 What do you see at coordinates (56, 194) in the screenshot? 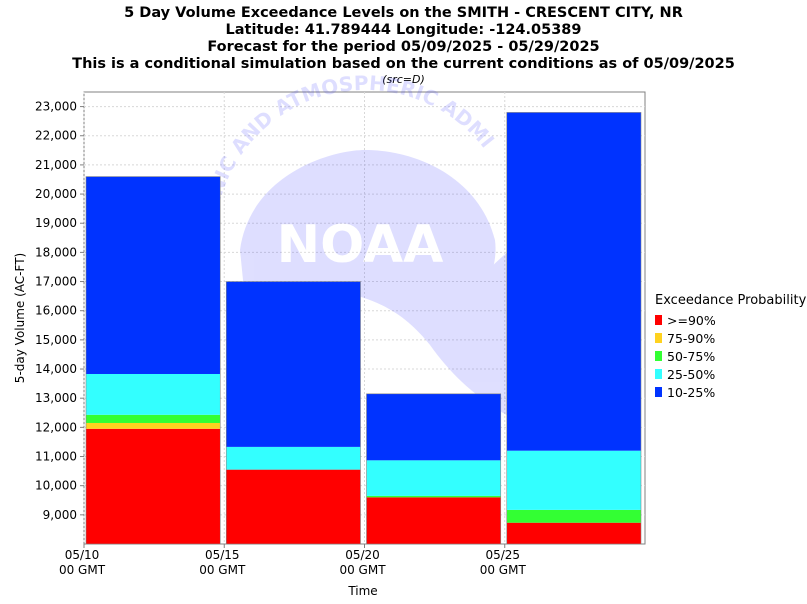
I see `y-tick-label: 20,000` at bounding box center [56, 194].